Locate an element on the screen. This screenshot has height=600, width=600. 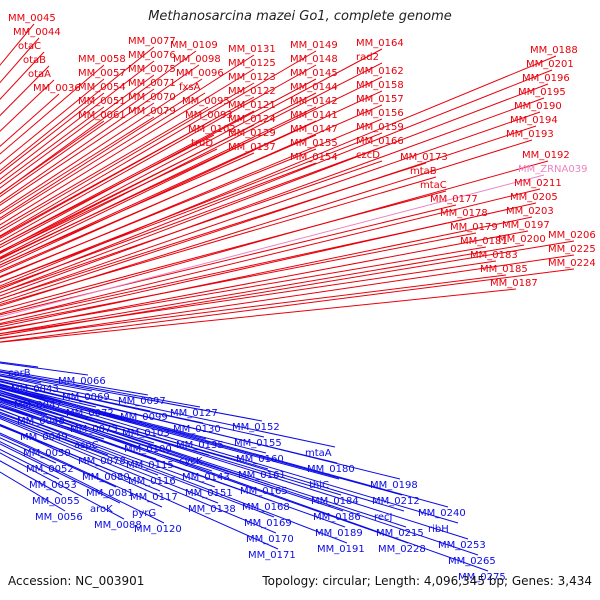
gene-label: MM_0093 is located at coordinates (209, 115).